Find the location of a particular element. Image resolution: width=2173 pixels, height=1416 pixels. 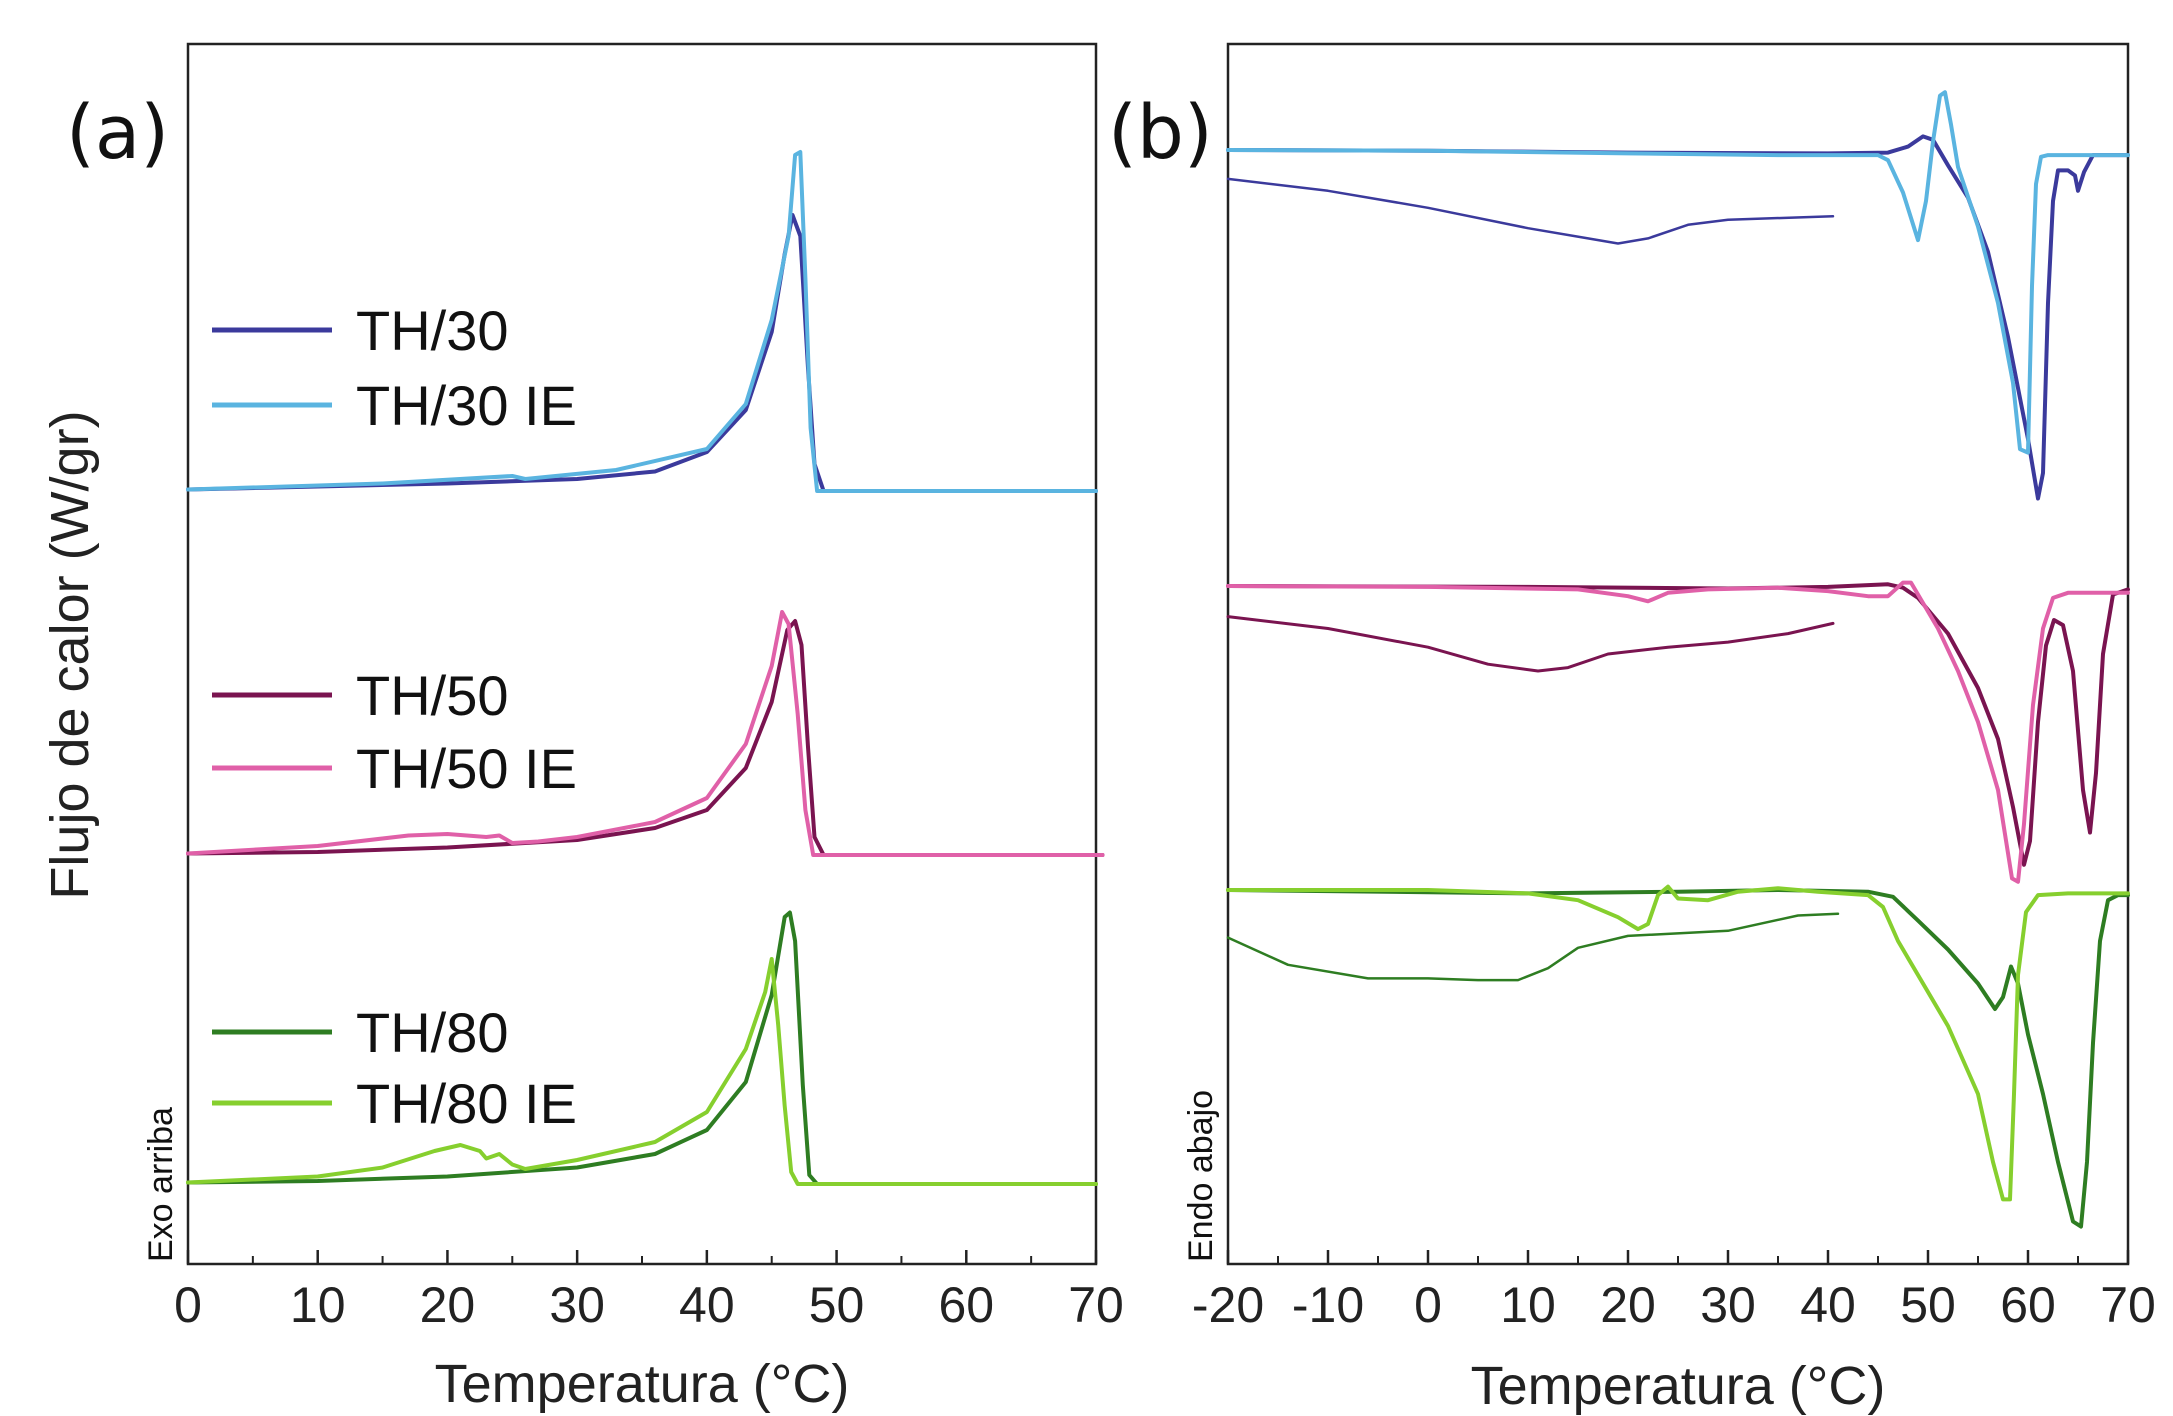

panel-b-label: (b) is located at coordinates (1160, 133).